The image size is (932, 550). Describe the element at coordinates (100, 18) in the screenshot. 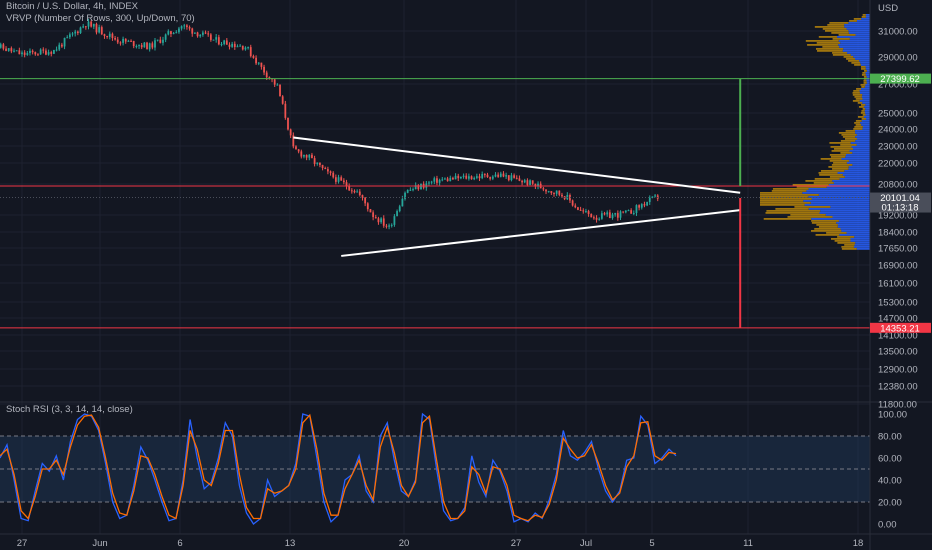

I see `vrvp-indicator-title: VRVP (Number Of Rows, 300, Up/Down, 70)` at that location.